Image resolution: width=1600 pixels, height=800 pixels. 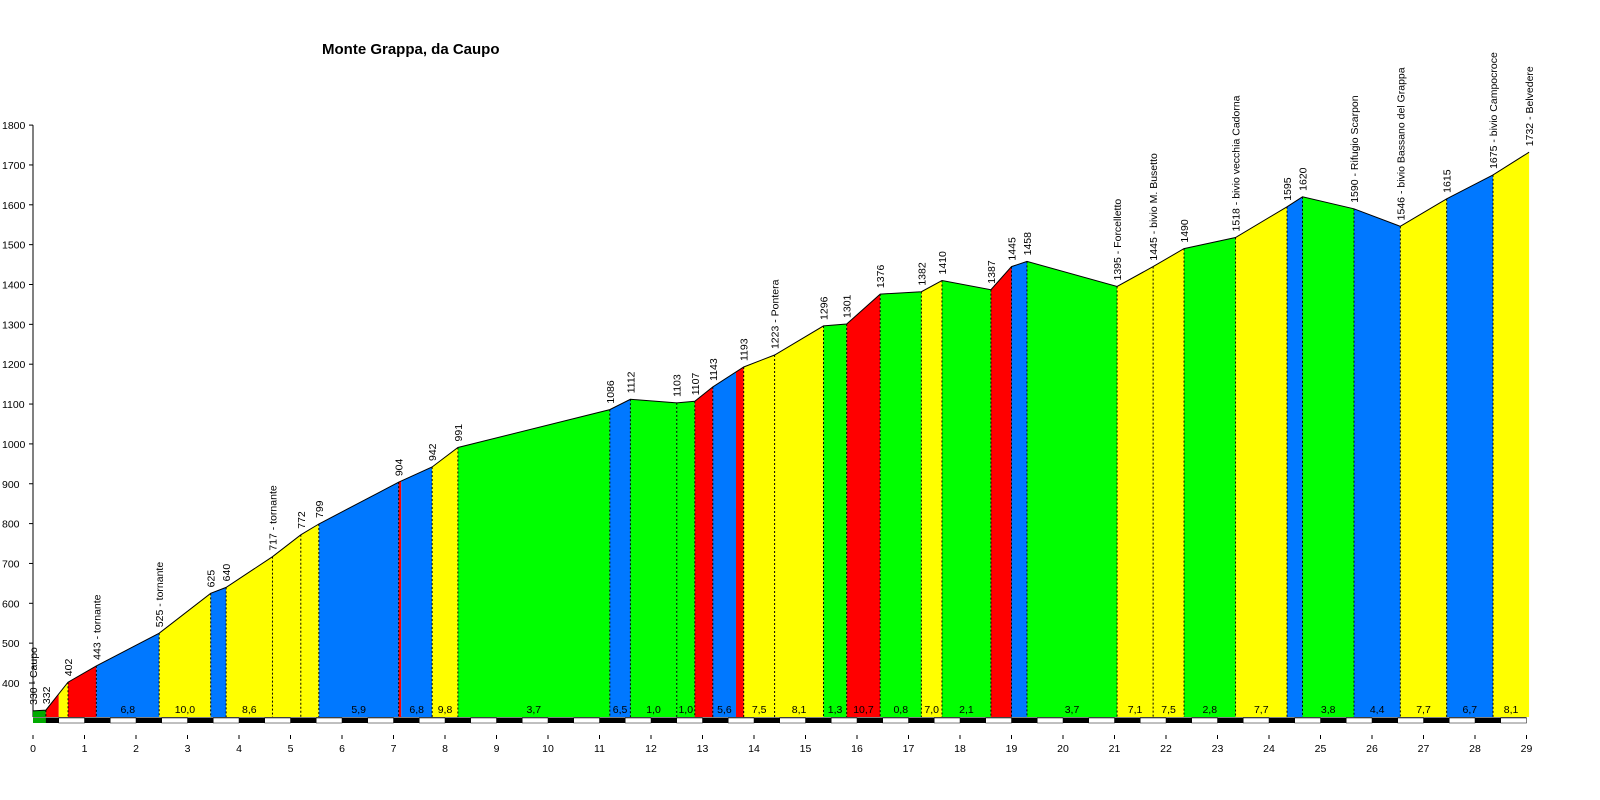 I want to click on x-tick-label: 14, so click(x=754, y=749).